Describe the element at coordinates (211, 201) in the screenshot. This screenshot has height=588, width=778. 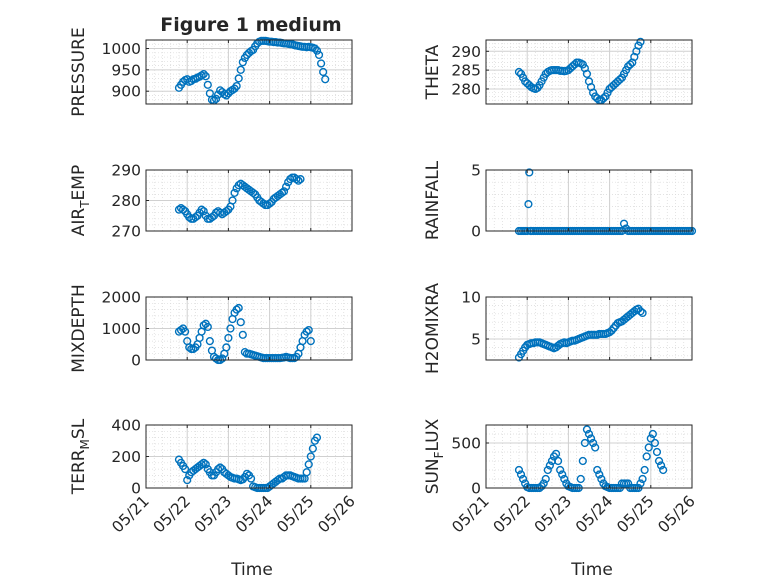
I see `subplot-3: 270 280 290 AIRTEMP` at that location.